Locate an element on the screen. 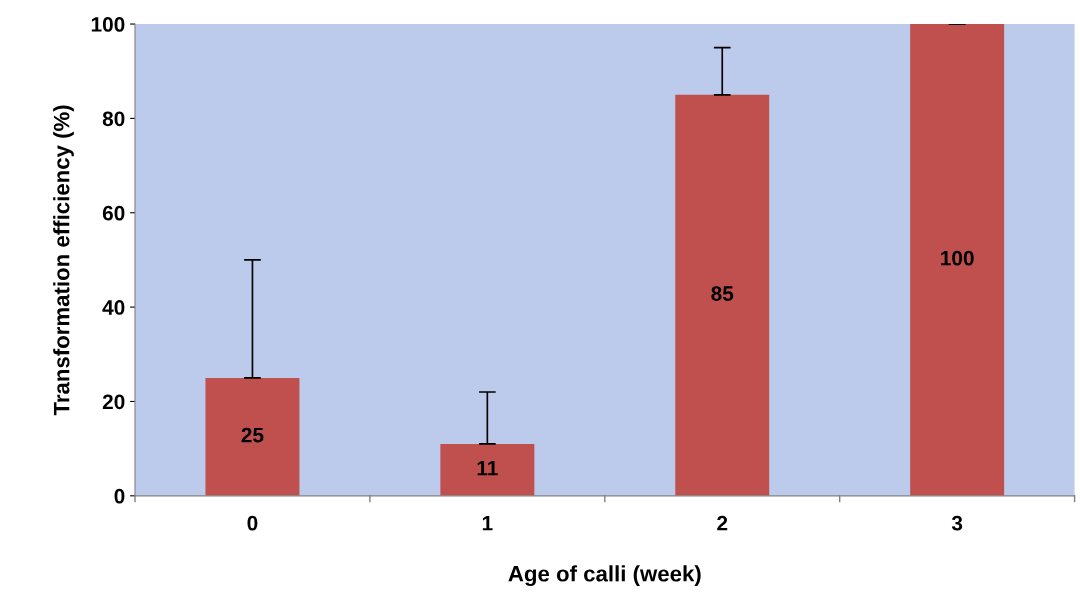  y-tick-label: 80 is located at coordinates (113, 119).